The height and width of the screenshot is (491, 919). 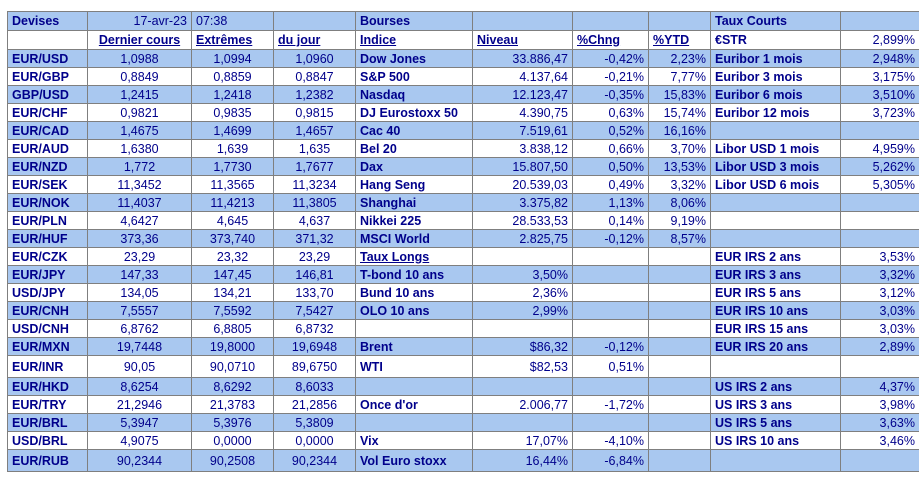 I want to click on estr-value: 2,899%, so click(x=879, y=40).